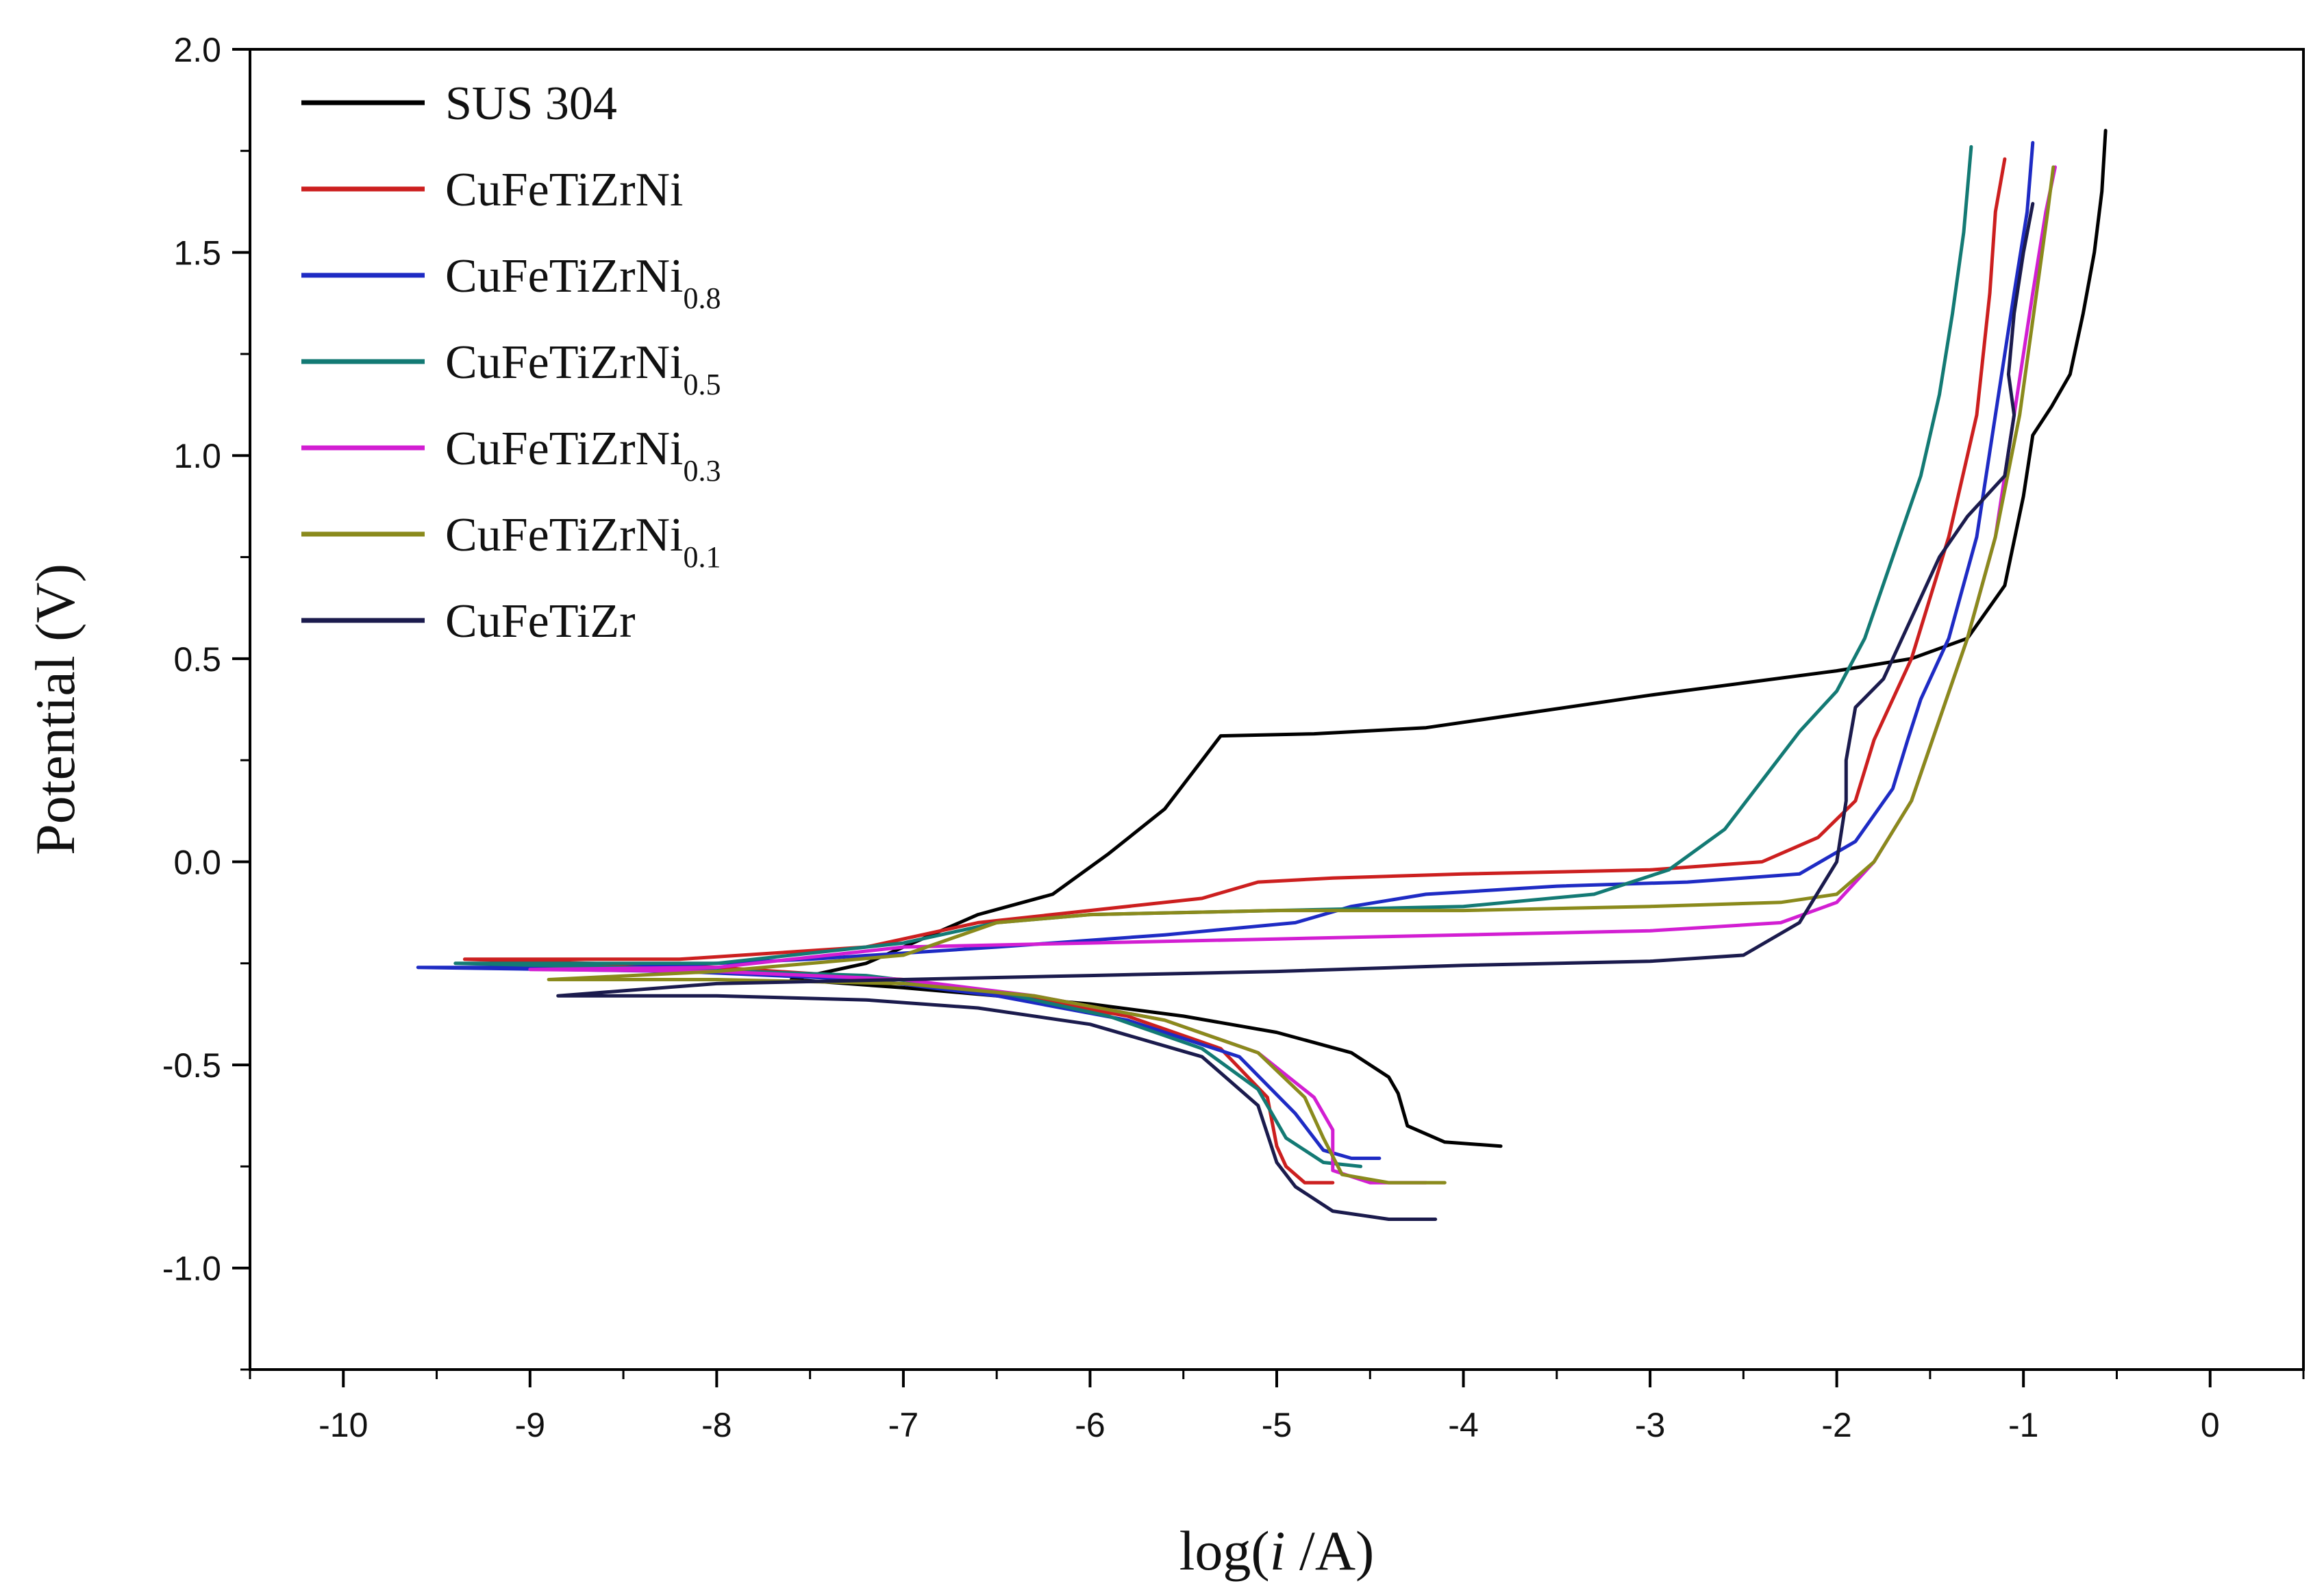  I want to click on x-axis-title-italic: i, so click(1278, 1551).